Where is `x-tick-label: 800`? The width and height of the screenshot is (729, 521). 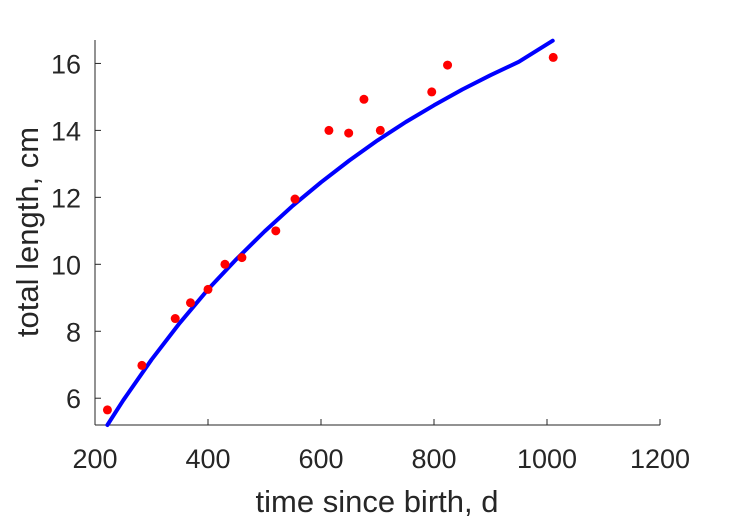
x-tick-label: 800 is located at coordinates (433, 459).